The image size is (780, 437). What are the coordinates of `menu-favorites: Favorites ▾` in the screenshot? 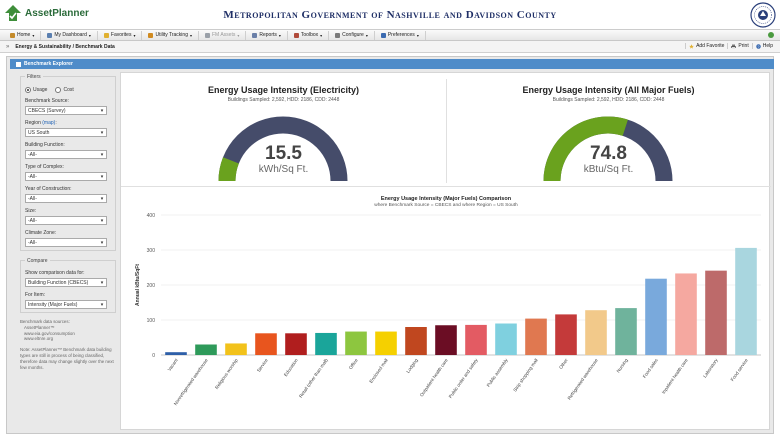 It's located at (120, 35).